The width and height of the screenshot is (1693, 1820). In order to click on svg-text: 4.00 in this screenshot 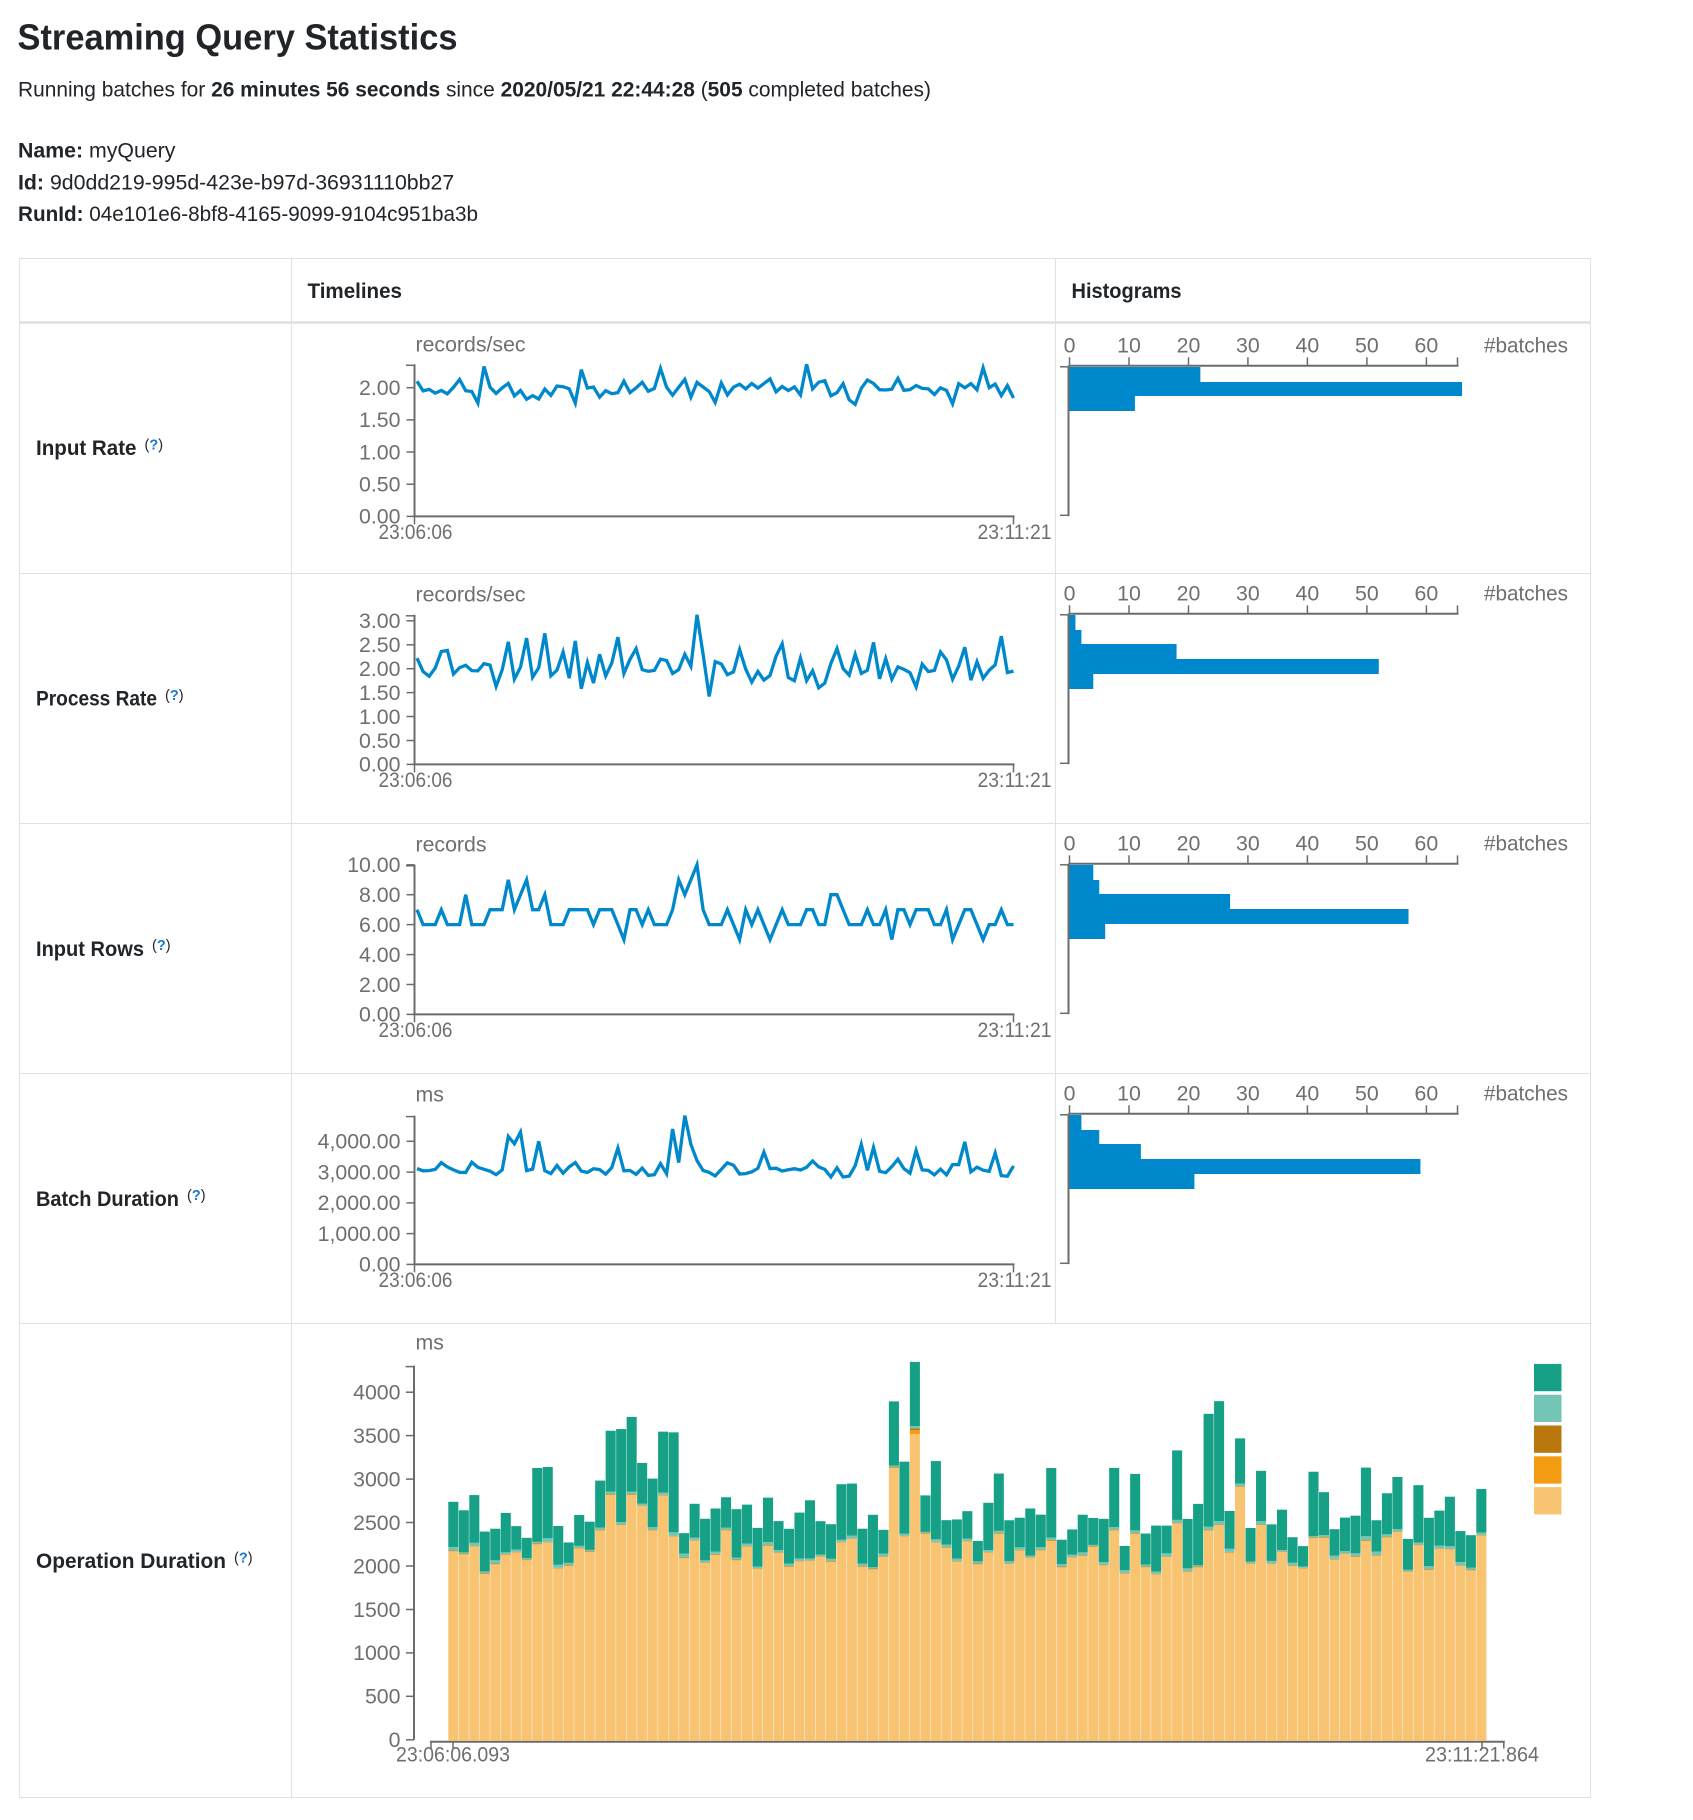, I will do `click(380, 955)`.